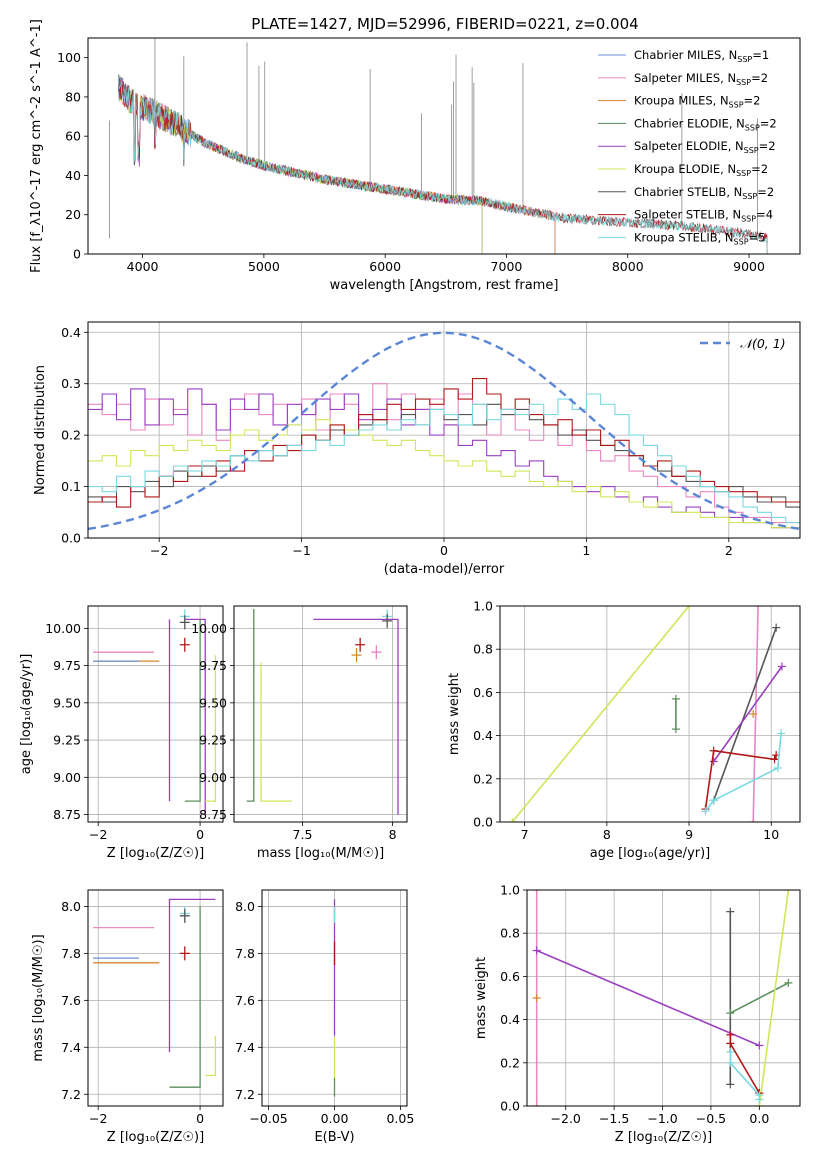 The width and height of the screenshot is (819, 1170). Describe the element at coordinates (324, 1017) in the screenshot. I see `panel-mass_vs_ebv: −0.05 0.00 0.05 7.2 7.4 7.6 7.8 8.0 E(B-V)` at that location.